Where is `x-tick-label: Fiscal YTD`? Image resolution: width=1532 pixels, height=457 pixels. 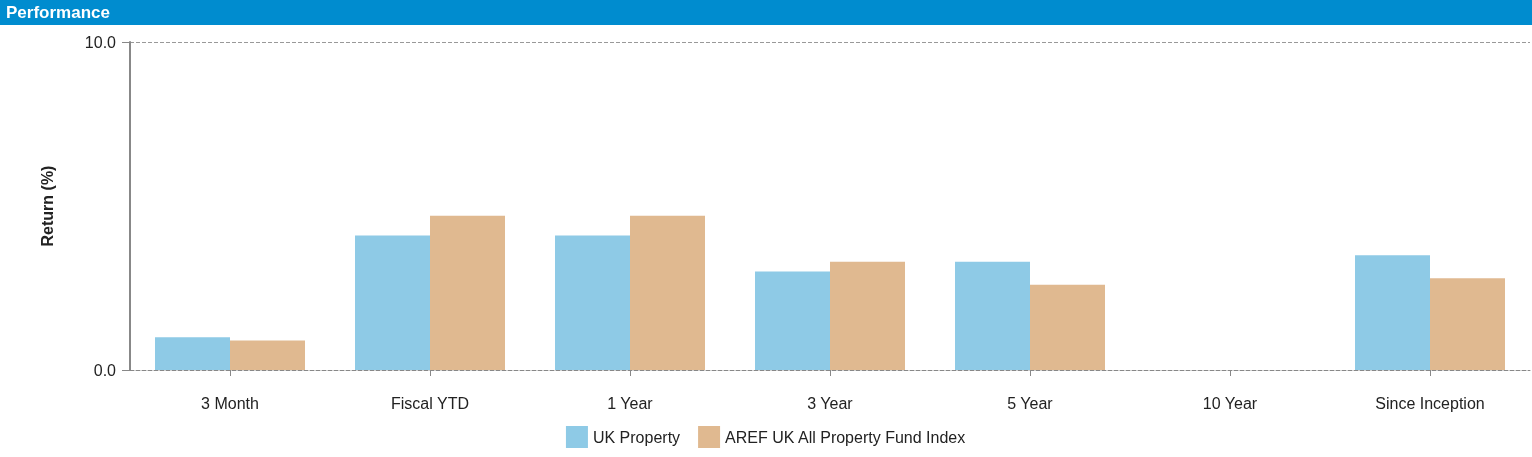
x-tick-label: Fiscal YTD is located at coordinates (430, 403).